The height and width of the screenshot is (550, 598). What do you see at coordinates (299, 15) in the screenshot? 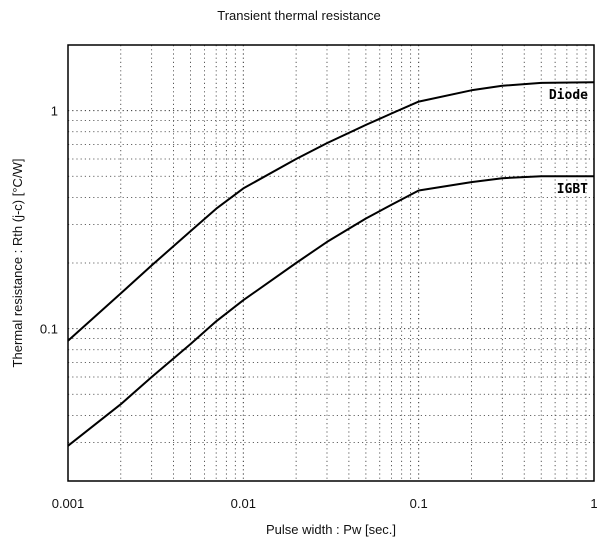
I see `chart-title: Transient thermal resistance` at bounding box center [299, 15].